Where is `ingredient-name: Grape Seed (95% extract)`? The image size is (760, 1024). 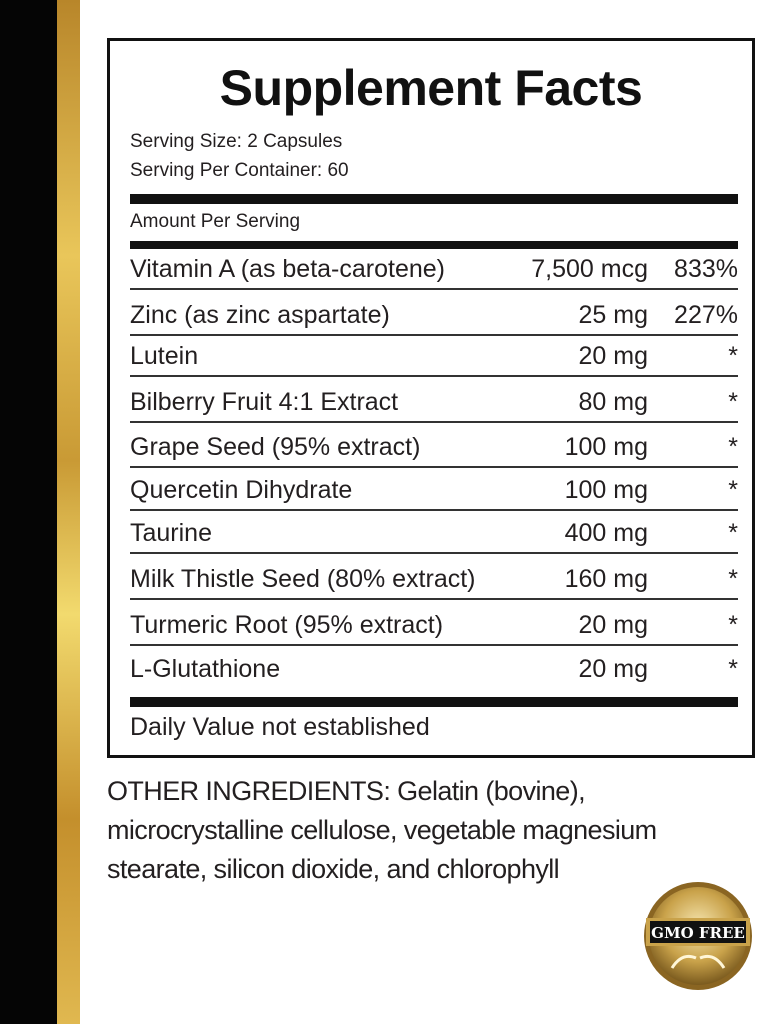
ingredient-name: Grape Seed (95% extract) is located at coordinates (275, 447).